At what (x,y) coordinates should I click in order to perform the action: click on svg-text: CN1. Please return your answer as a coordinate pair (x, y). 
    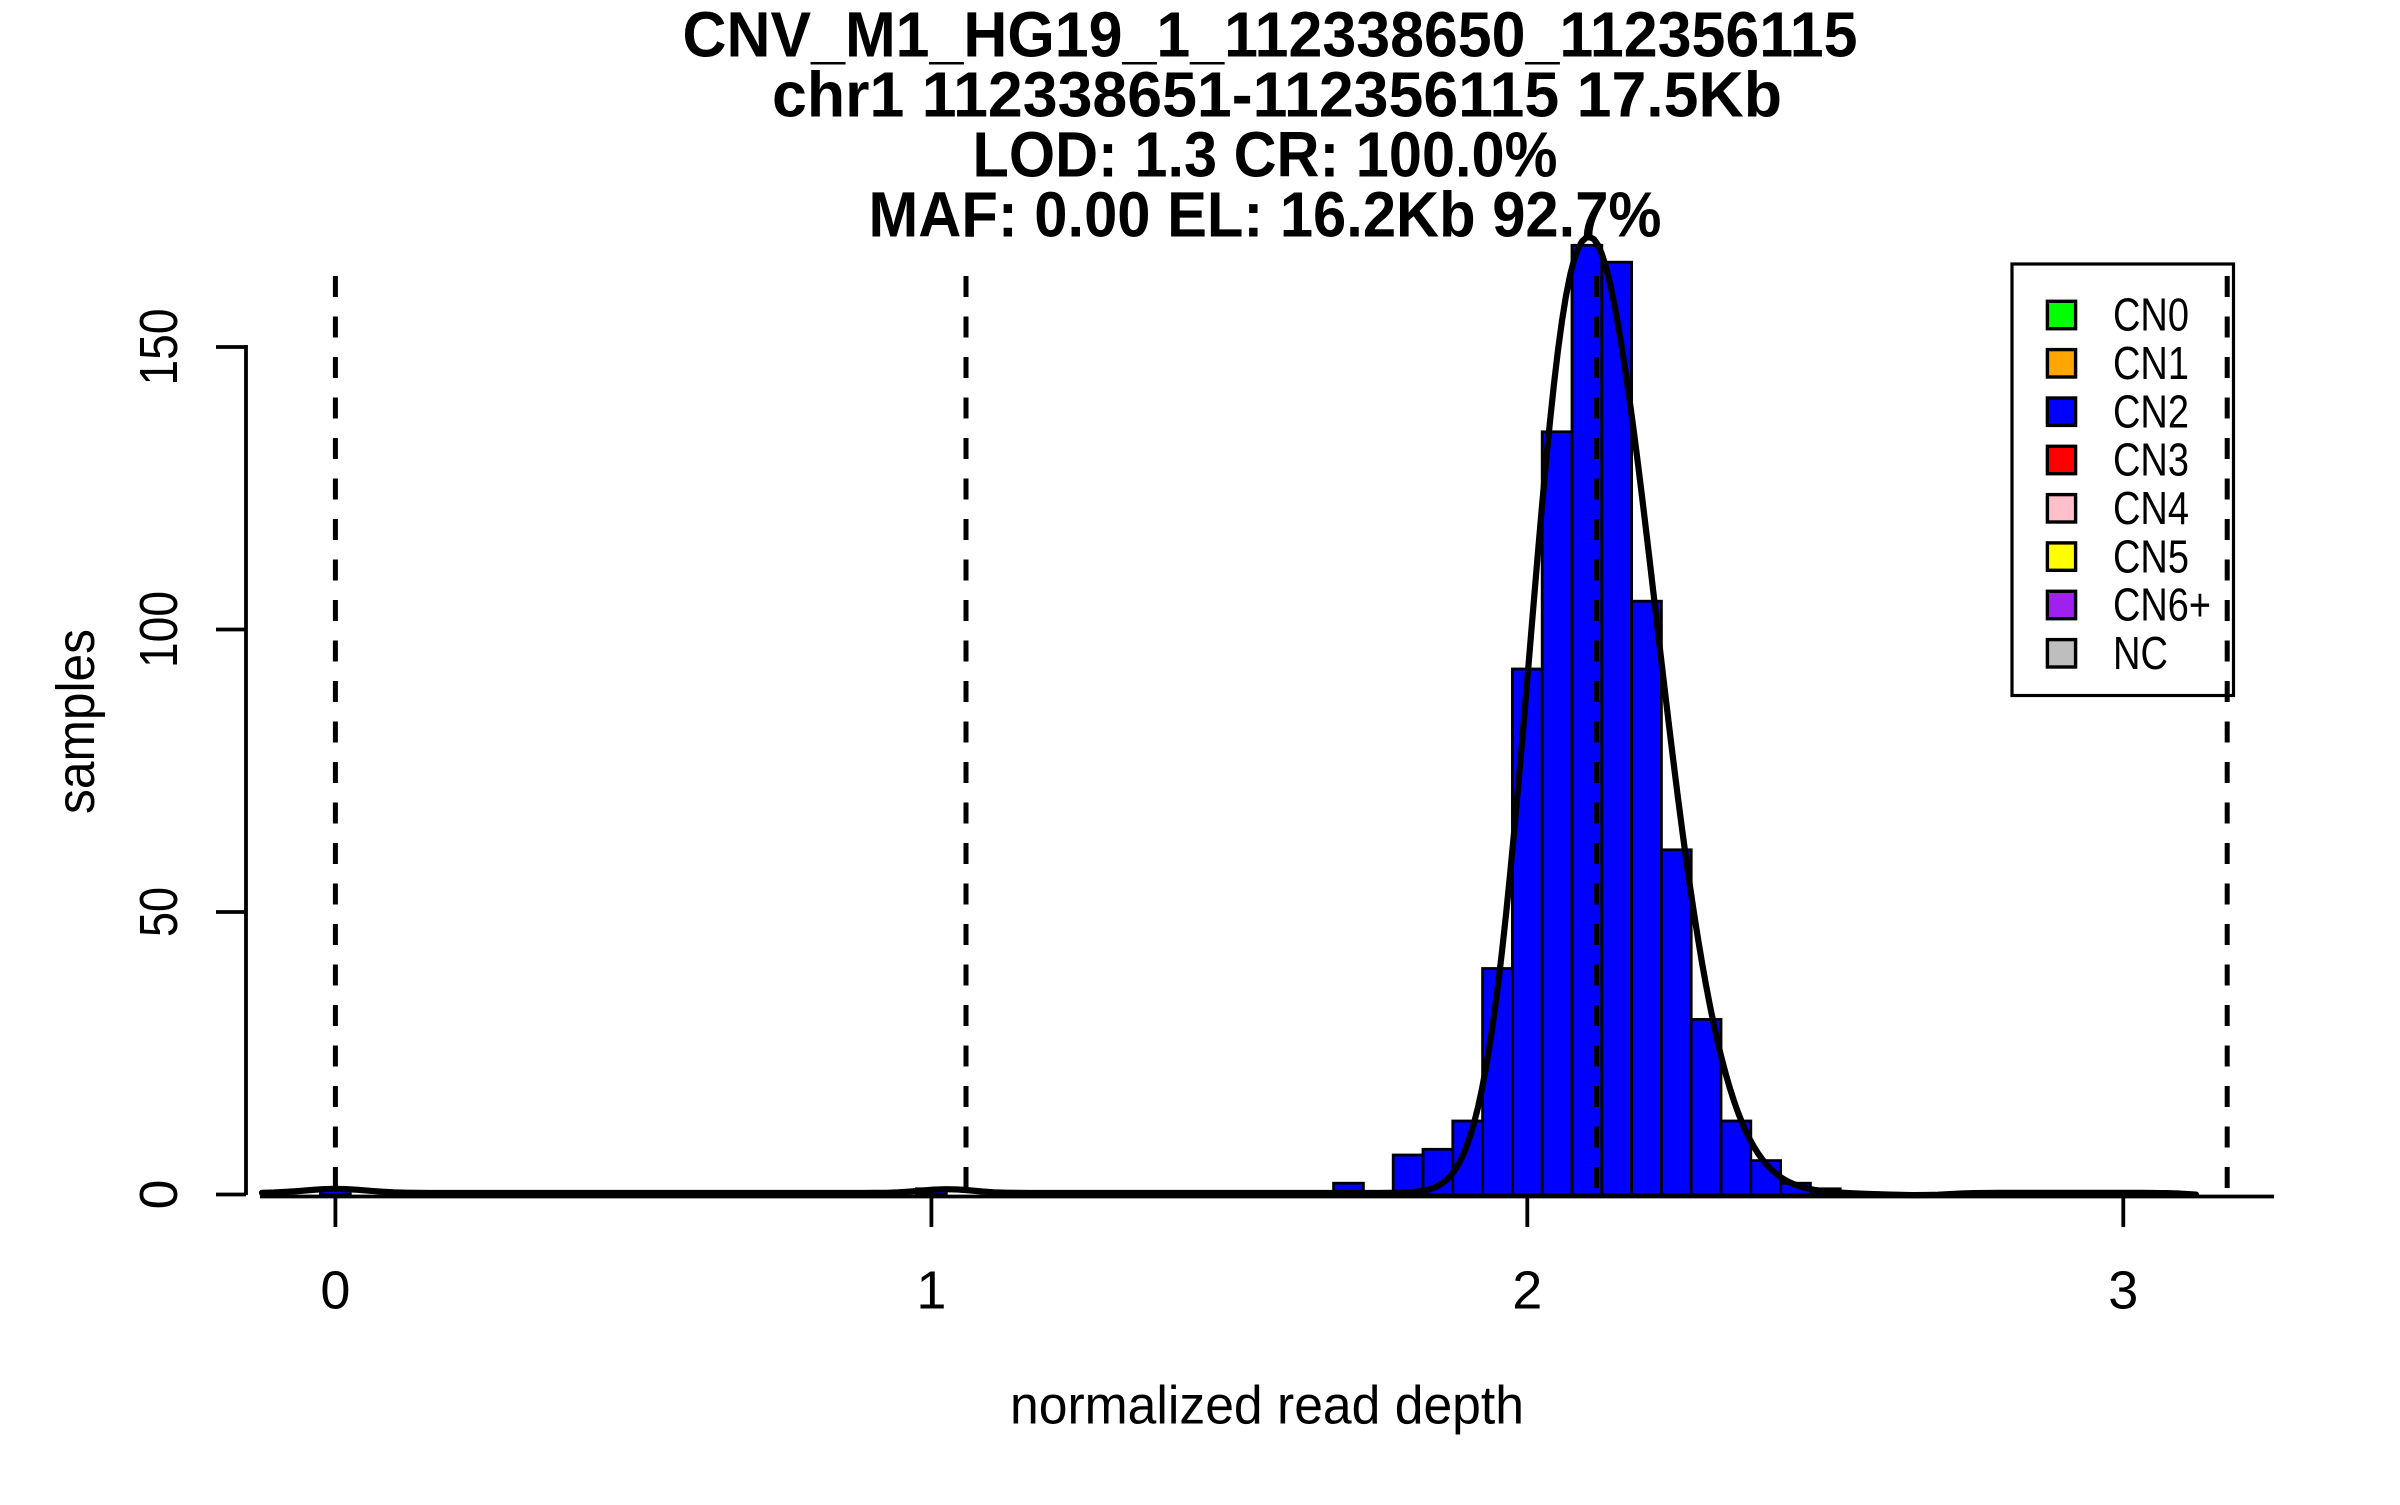
    Looking at the image, I should click on (2151, 363).